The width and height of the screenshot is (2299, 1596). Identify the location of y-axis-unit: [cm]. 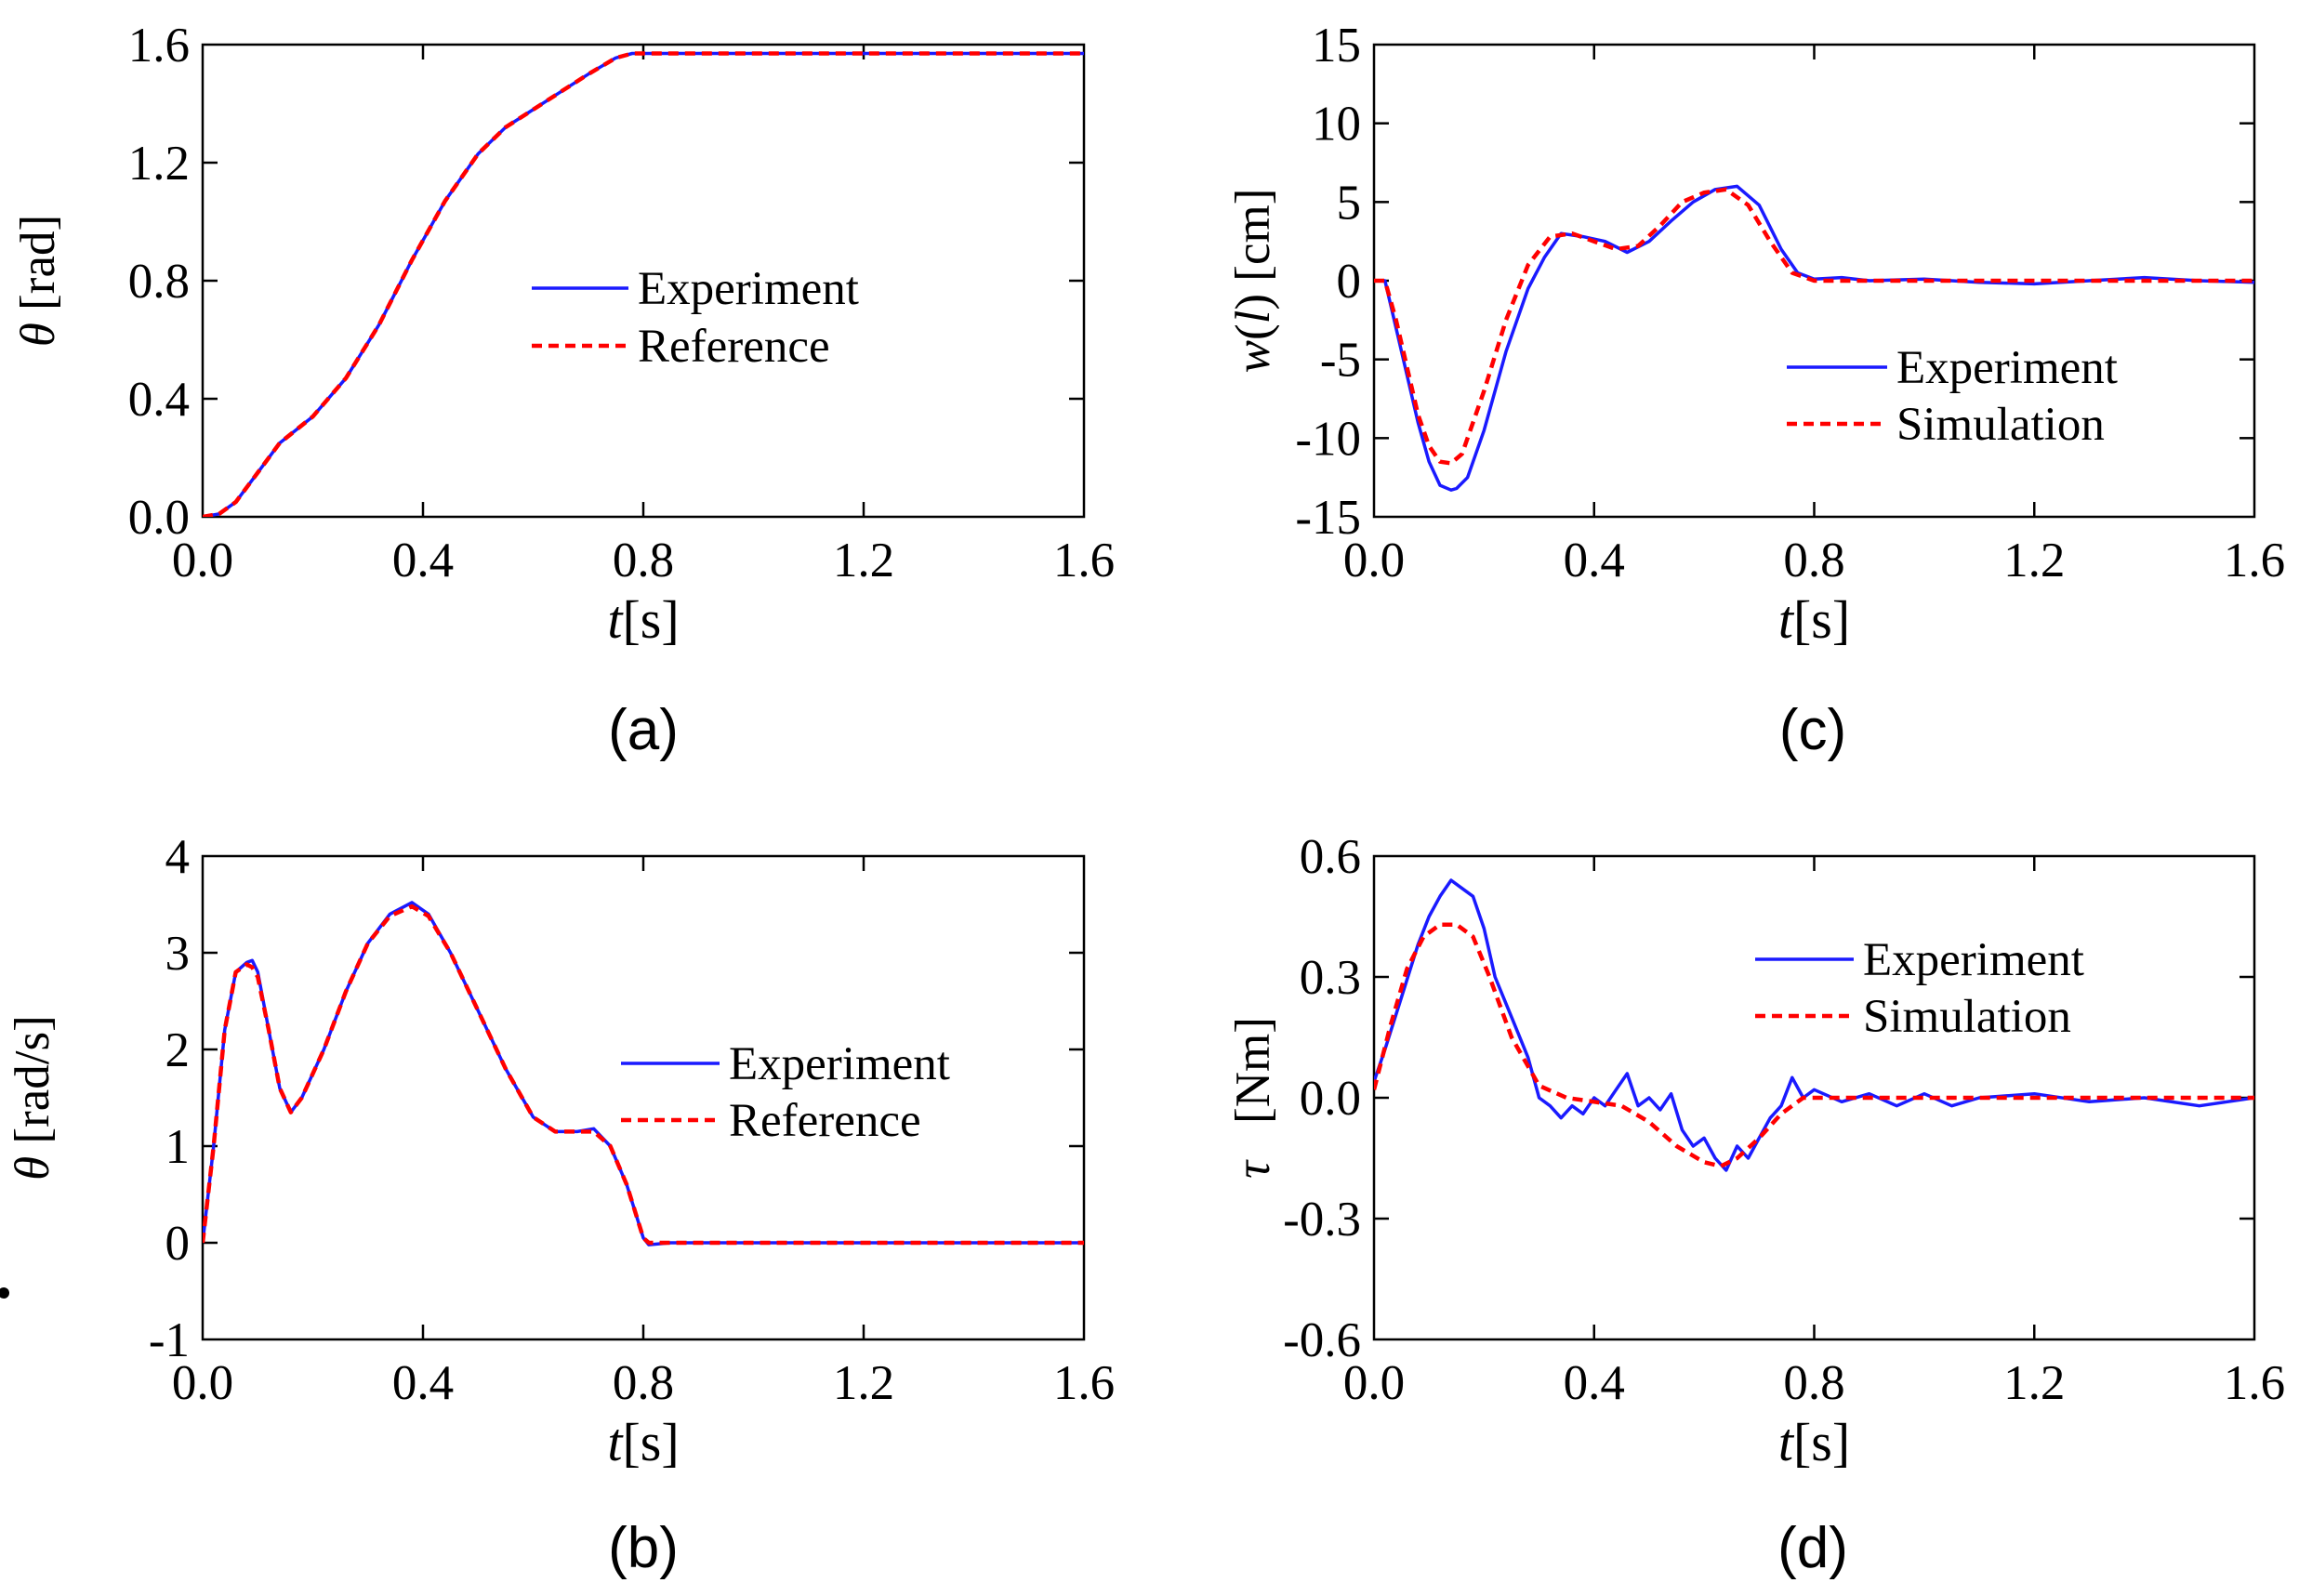
(1253, 242).